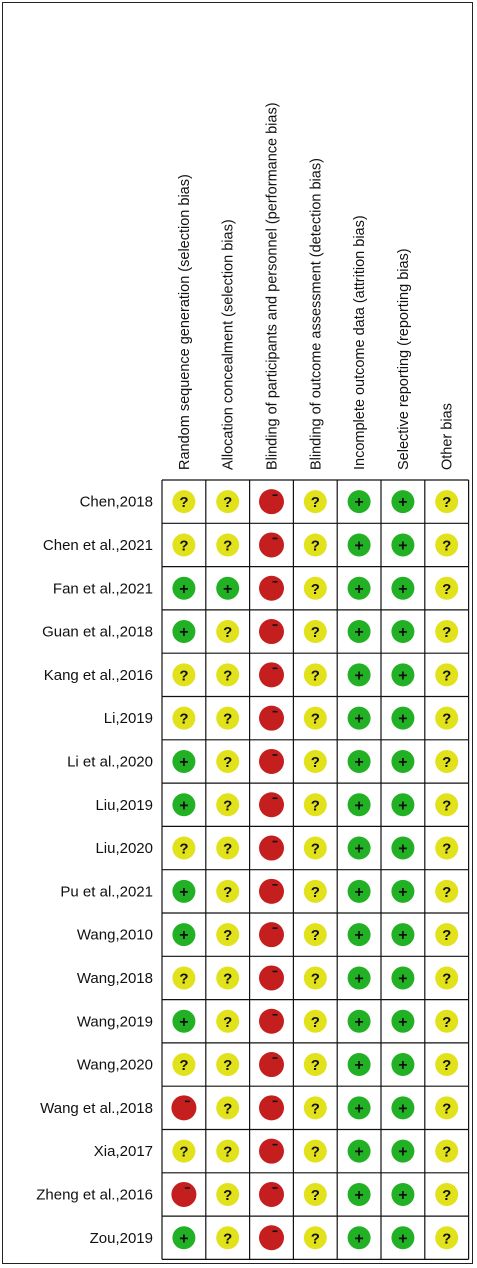  I want to click on study-label: Zheng et al.,2016, so click(94, 1194).